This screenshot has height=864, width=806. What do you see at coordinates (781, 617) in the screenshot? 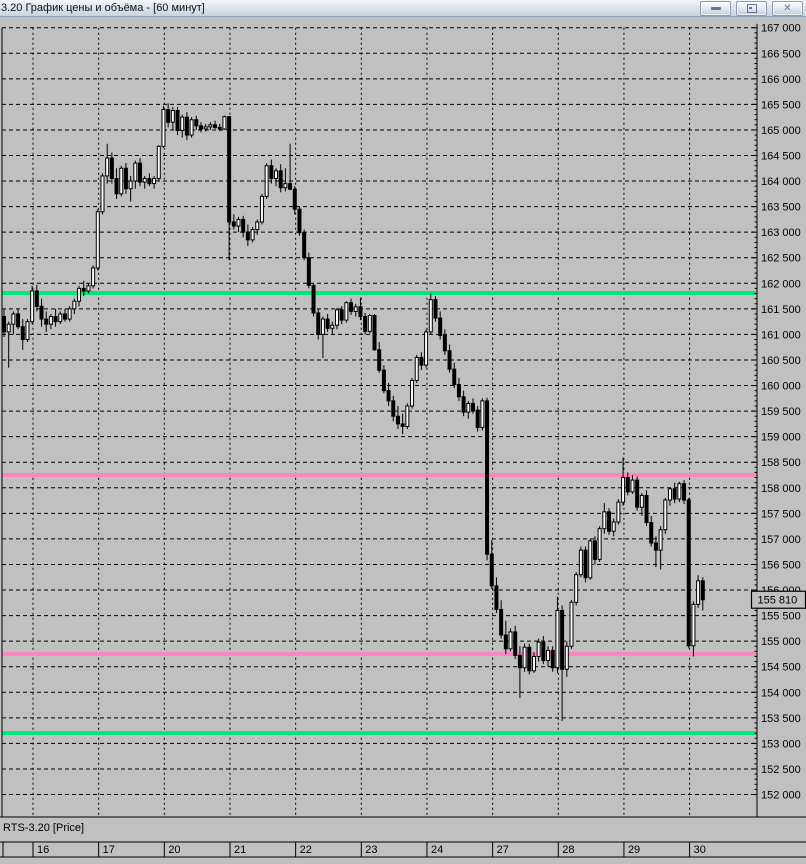
I see `price-tick-label: 155 500` at bounding box center [781, 617].